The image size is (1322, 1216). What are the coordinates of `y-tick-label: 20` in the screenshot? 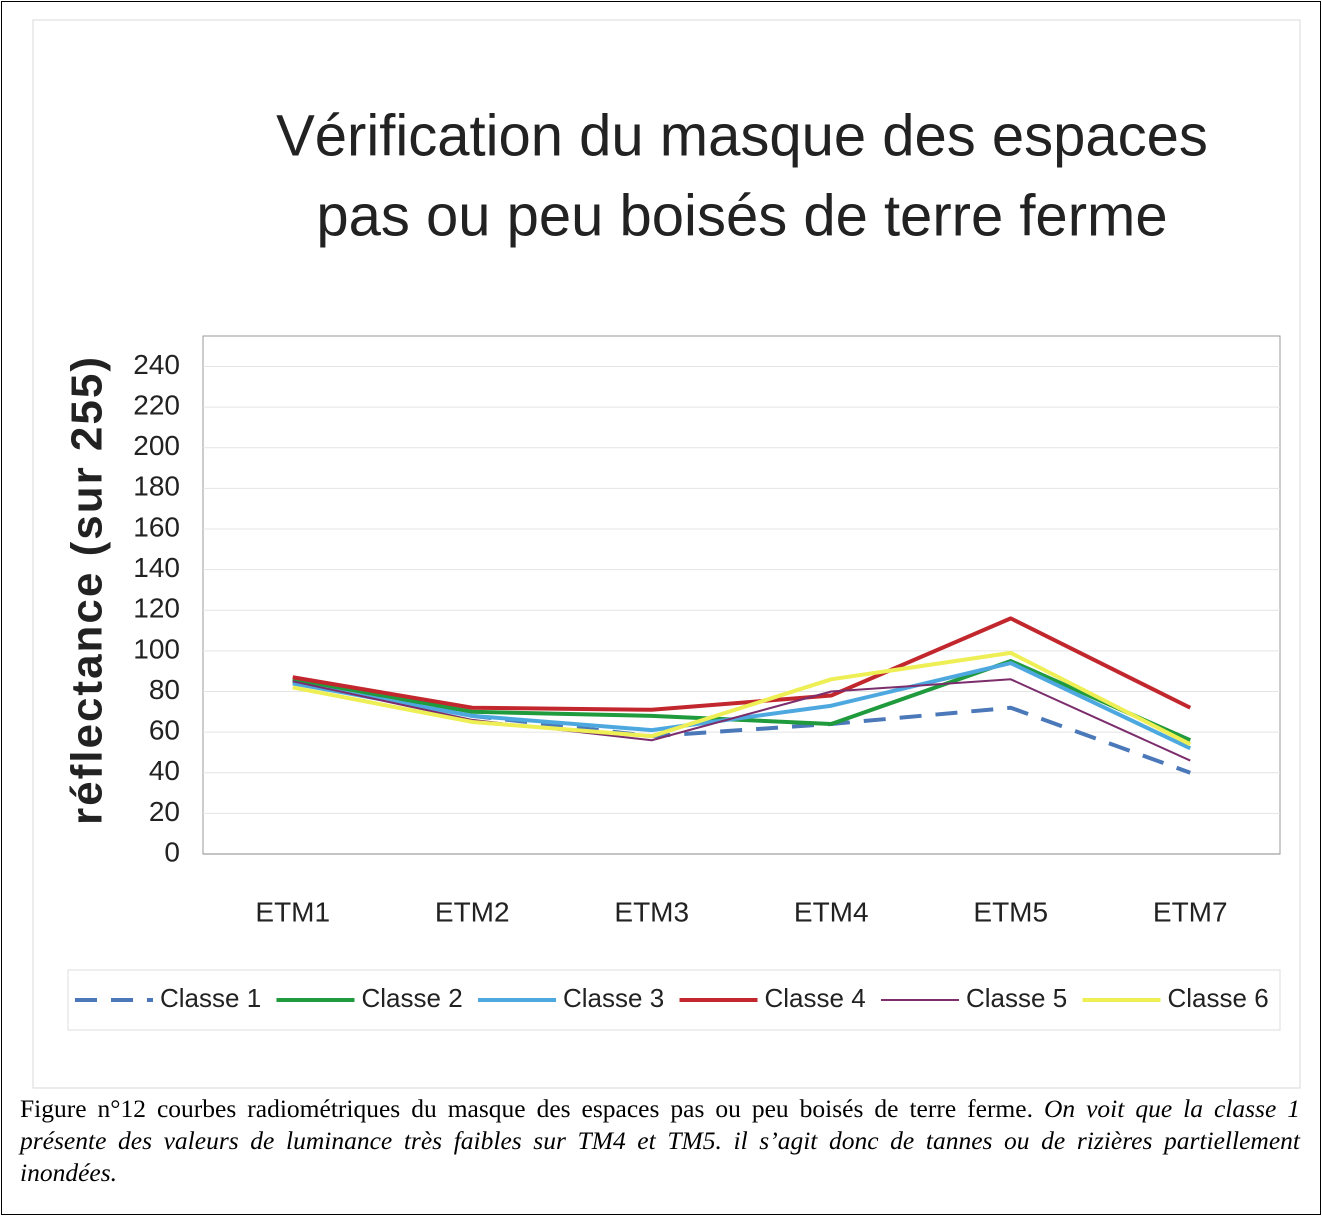 It's located at (164, 811).